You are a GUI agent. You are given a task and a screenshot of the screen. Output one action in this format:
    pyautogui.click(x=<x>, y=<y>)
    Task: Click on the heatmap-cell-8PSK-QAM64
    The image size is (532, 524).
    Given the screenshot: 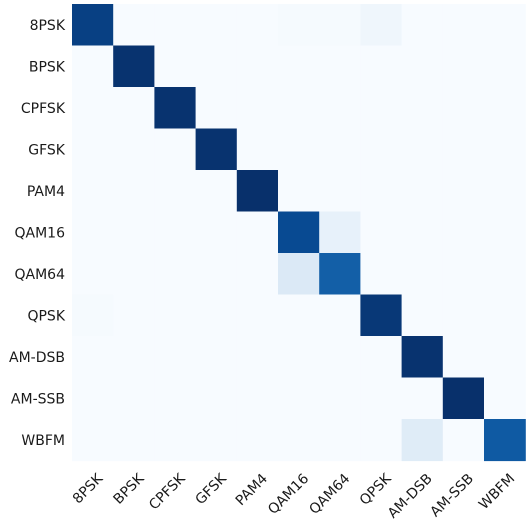 What is the action you would take?
    pyautogui.click(x=340, y=25)
    